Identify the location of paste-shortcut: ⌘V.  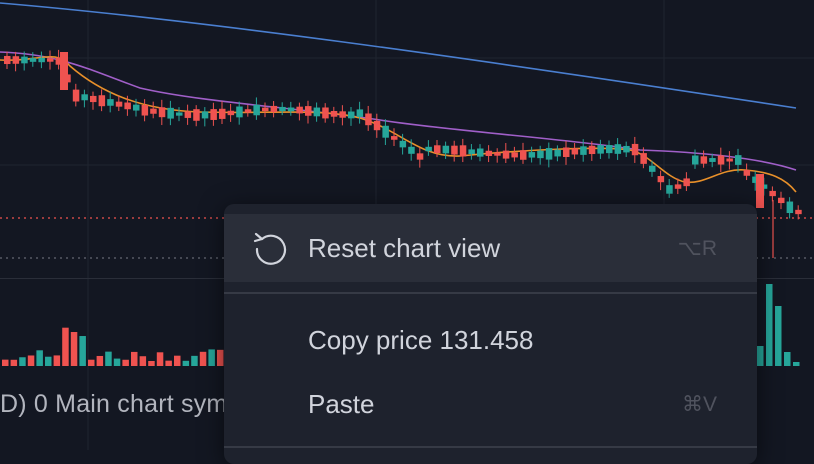
(699, 404).